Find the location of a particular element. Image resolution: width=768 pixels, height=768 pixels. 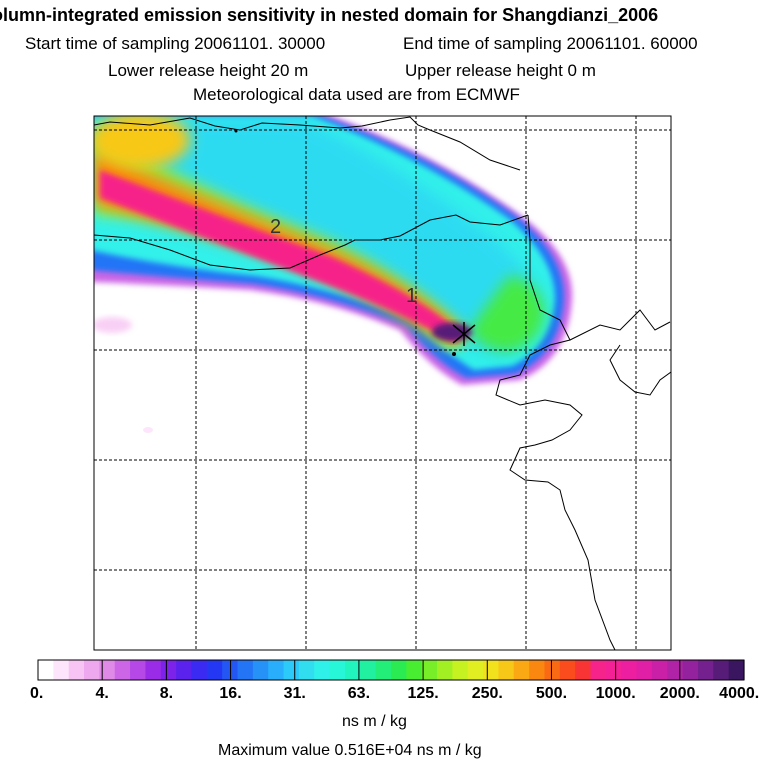

colorbar-tick-label: 250. is located at coordinates (487, 693).